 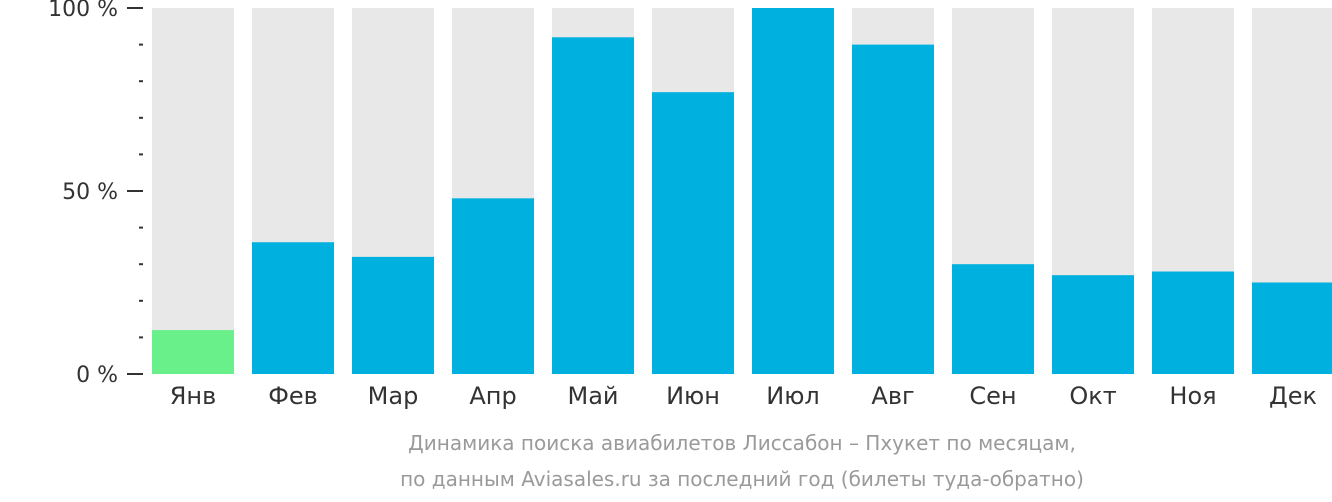 What do you see at coordinates (90, 192) in the screenshot?
I see `y-tick-label: 50 %` at bounding box center [90, 192].